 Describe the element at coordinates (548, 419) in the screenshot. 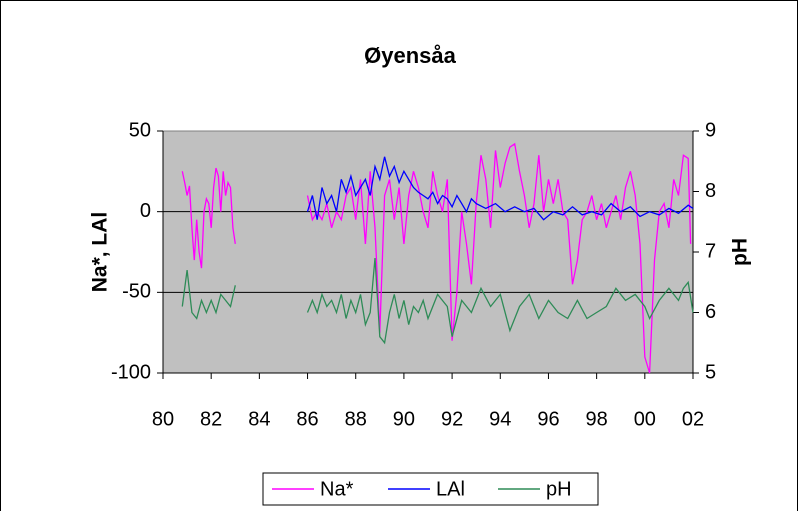

I see `x-tick-label: 96` at that location.